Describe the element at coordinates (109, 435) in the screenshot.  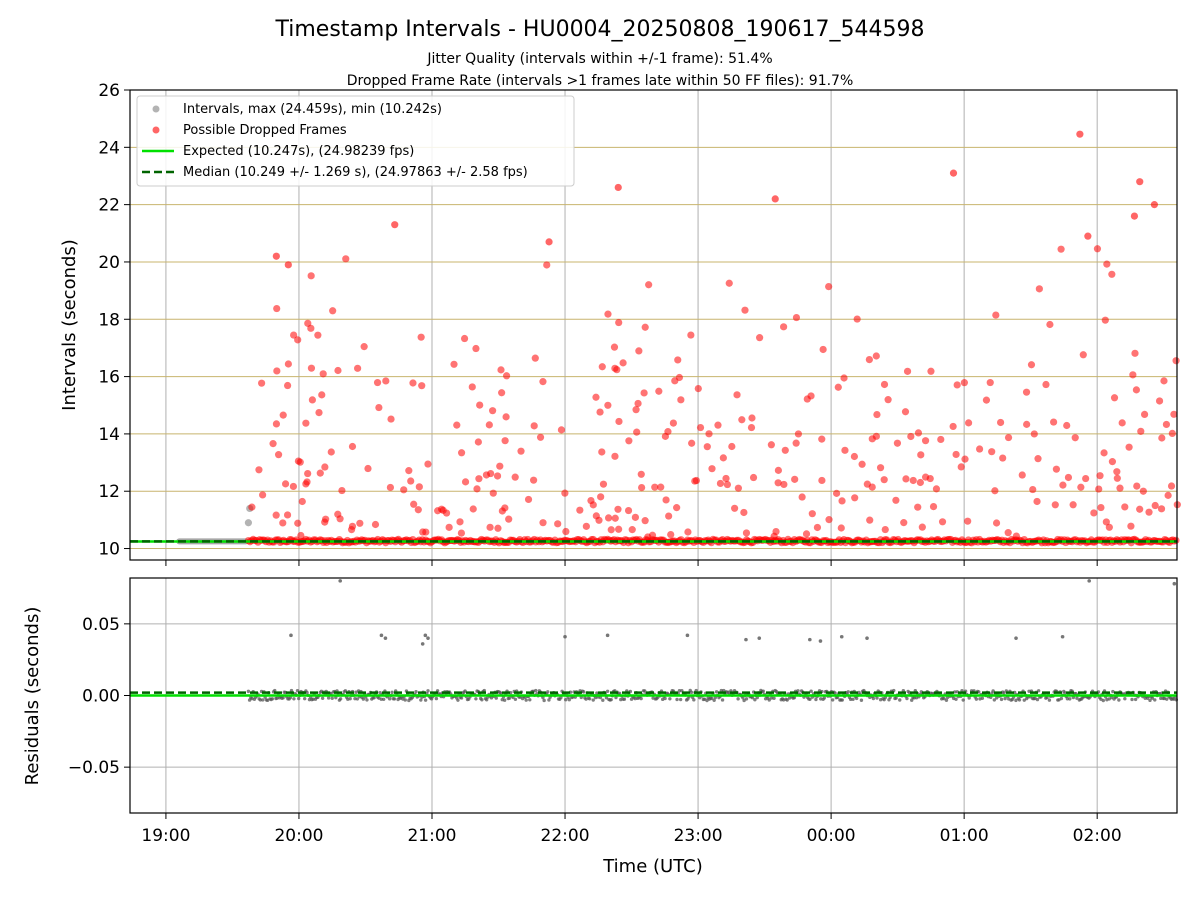
I see `intervals-y-tick-label: 14` at that location.